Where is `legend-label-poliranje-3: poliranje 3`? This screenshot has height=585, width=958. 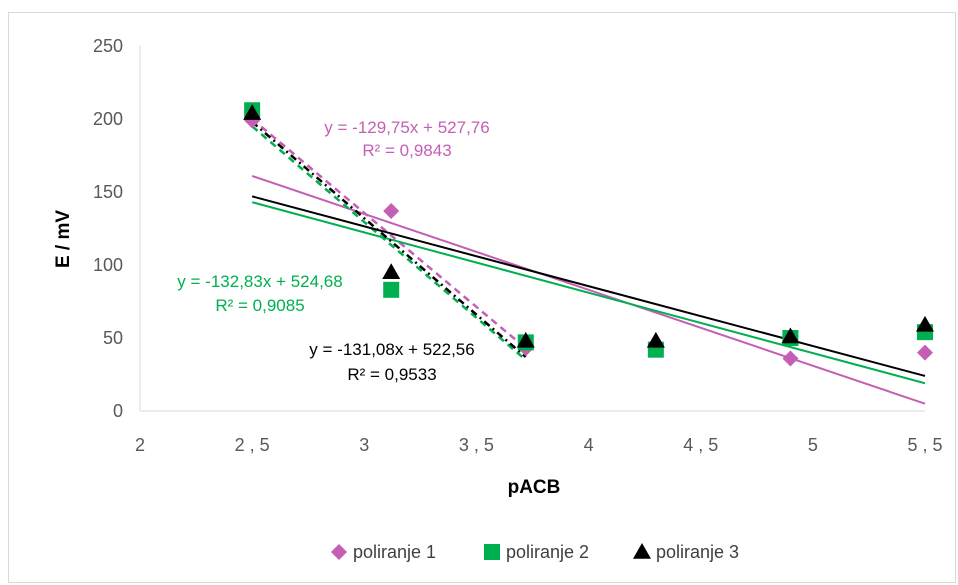 legend-label-poliranje-3: poliranje 3 is located at coordinates (697, 552).